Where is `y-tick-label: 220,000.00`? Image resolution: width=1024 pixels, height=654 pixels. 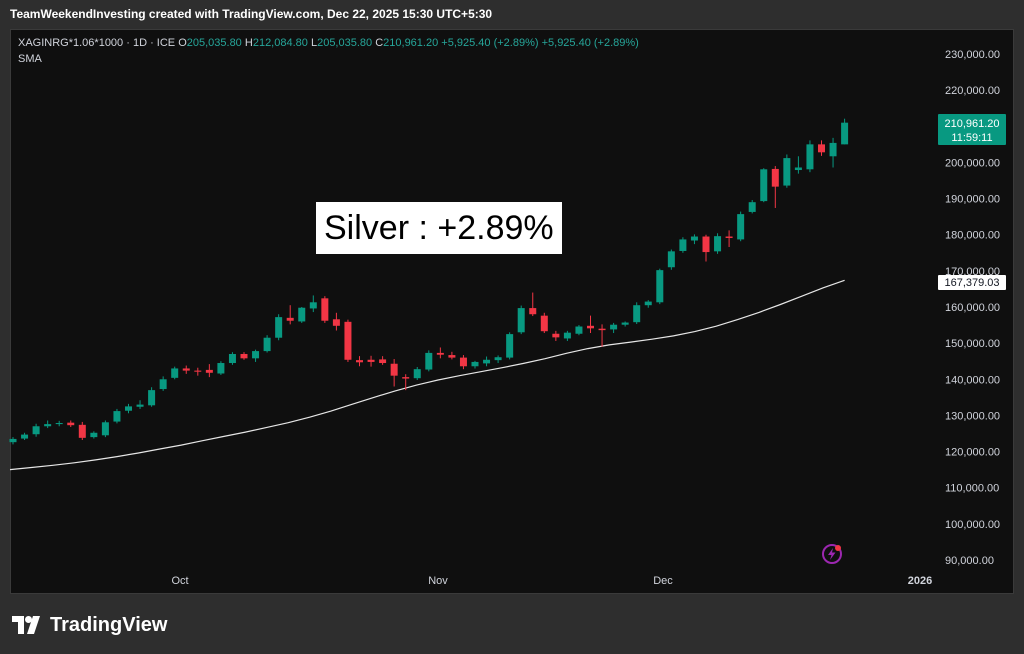 y-tick-label: 220,000.00 is located at coordinates (972, 91).